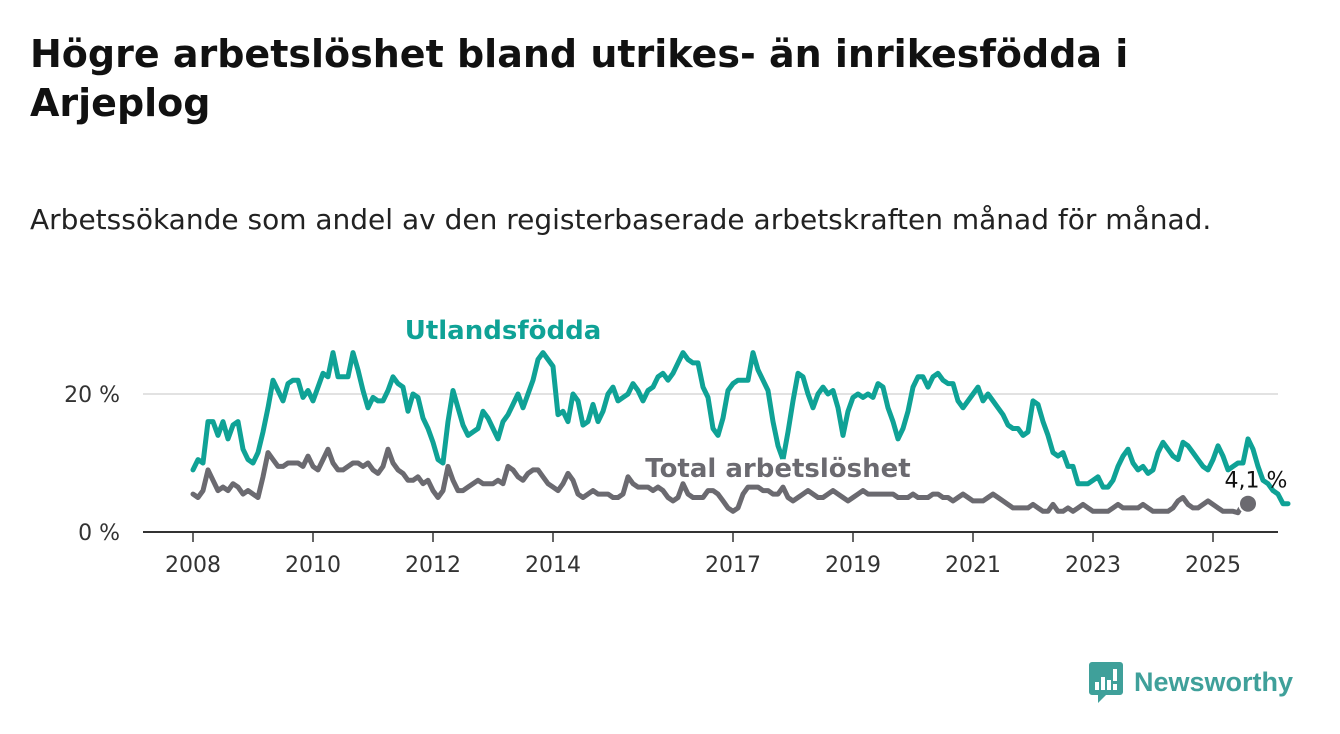 Image resolution: width=1340 pixels, height=734 pixels. I want to click on end-value-label: 4,1 %, so click(1256, 481).